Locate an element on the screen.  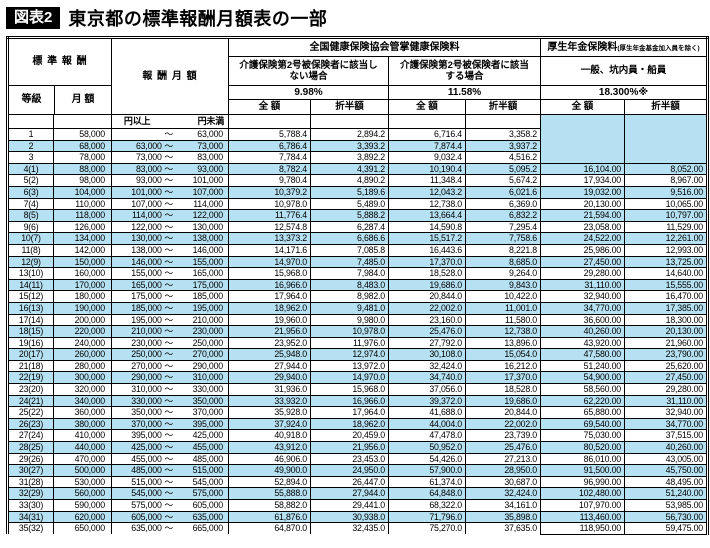
pension-half-cell: 9,516.00 is located at coordinates (666, 192).